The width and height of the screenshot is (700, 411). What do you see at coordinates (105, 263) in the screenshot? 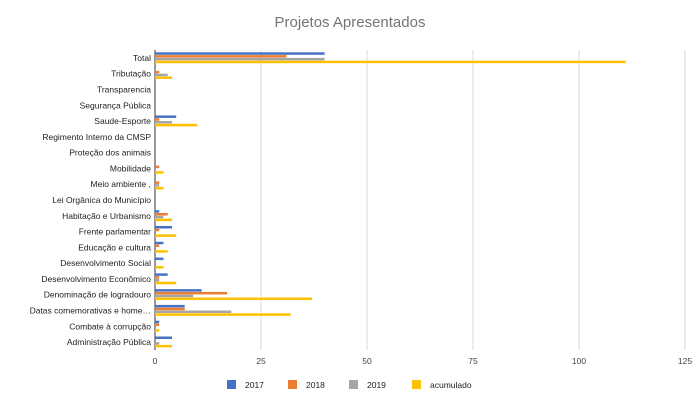
I see `category-label: Desenvolvimento Social` at bounding box center [105, 263].